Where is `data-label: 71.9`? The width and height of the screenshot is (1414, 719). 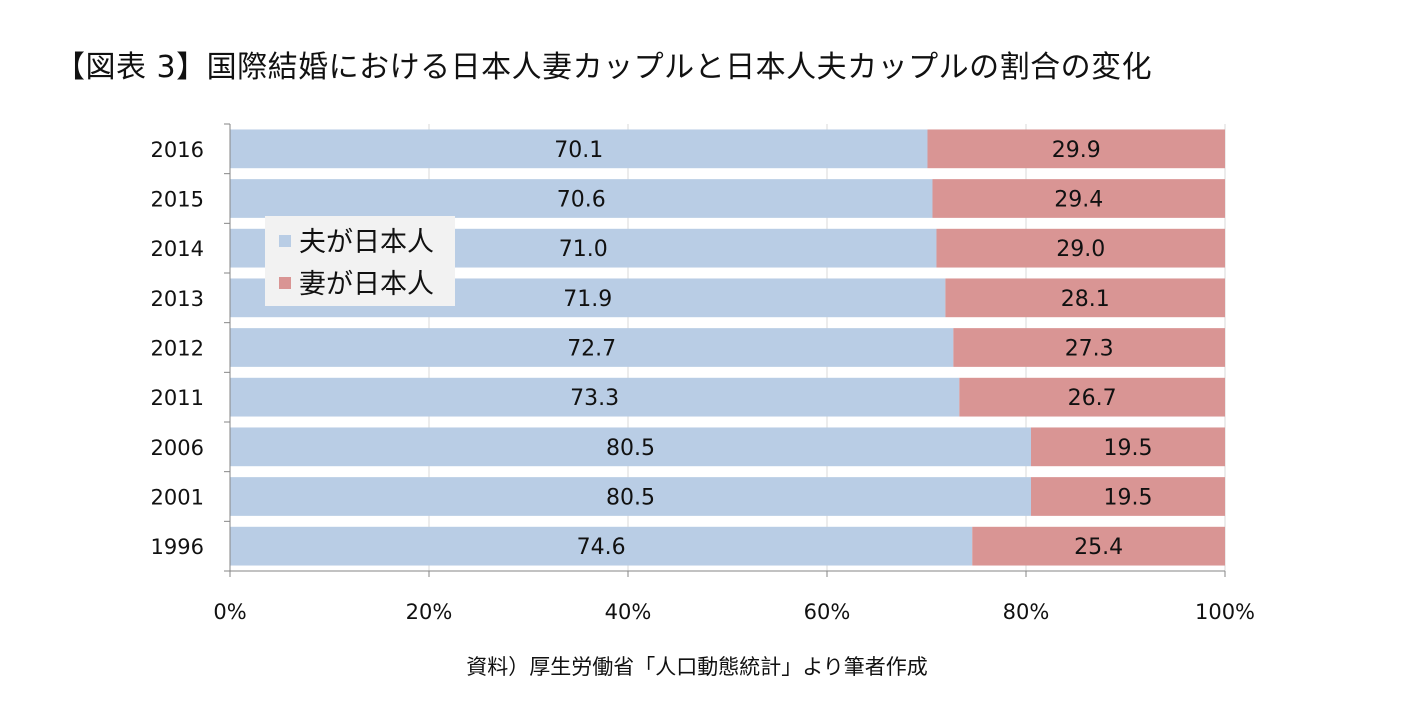 data-label: 71.9 is located at coordinates (587, 299).